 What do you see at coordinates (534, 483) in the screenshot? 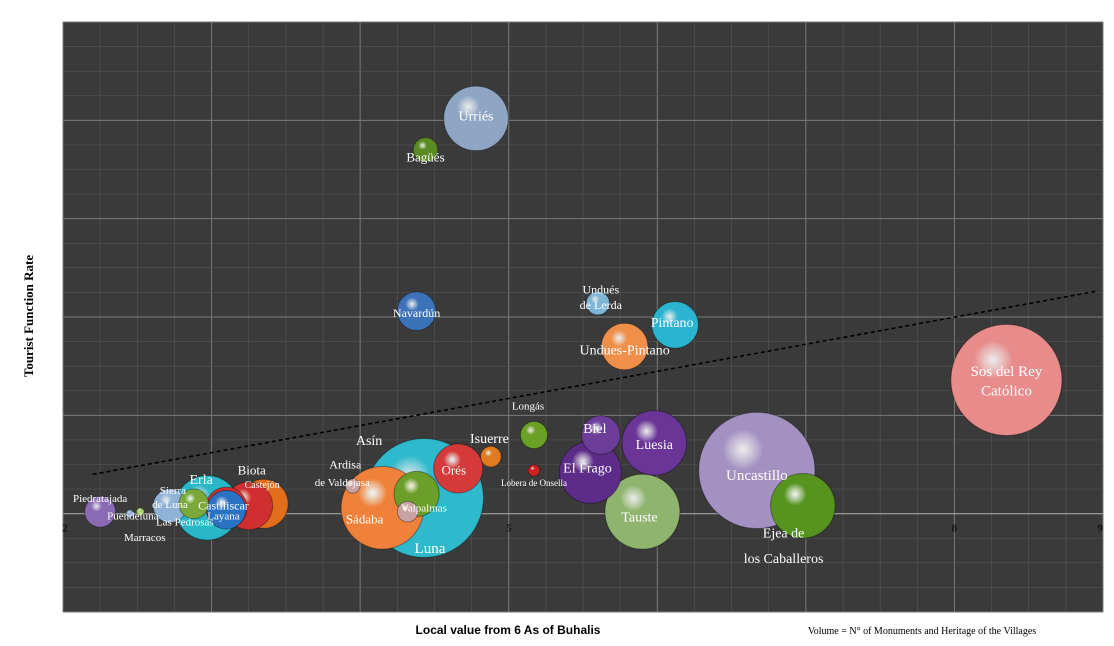
I see `bubble-label: Lobera de Onsella` at bounding box center [534, 483].